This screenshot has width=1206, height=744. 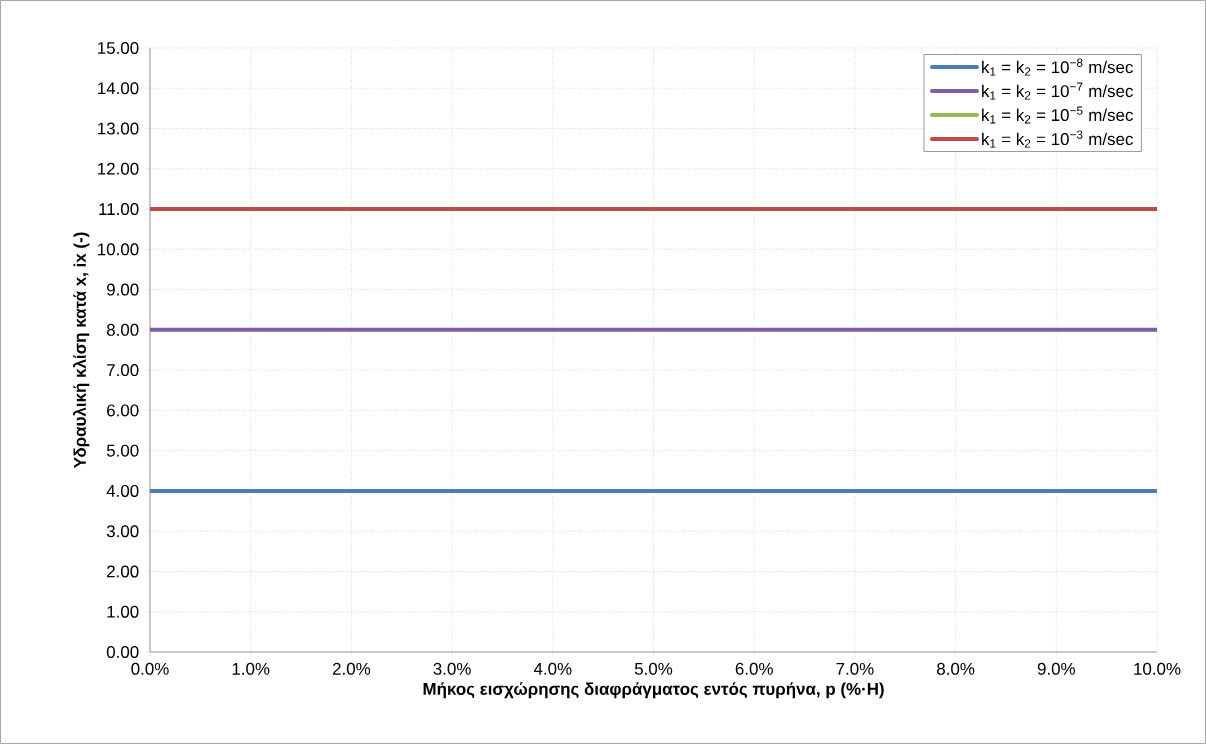 What do you see at coordinates (251, 668) in the screenshot?
I see `x-tick-label: 1.0%` at bounding box center [251, 668].